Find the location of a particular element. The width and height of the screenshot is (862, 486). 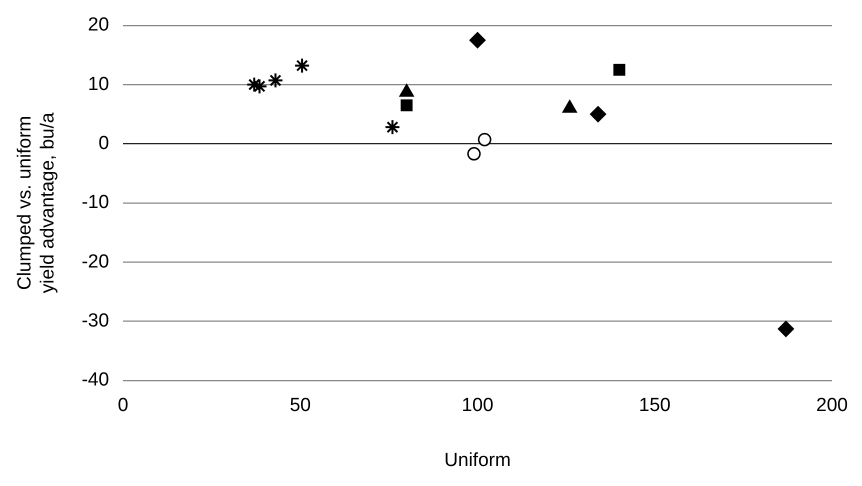

y-tick-label: 20 is located at coordinates (99, 25).